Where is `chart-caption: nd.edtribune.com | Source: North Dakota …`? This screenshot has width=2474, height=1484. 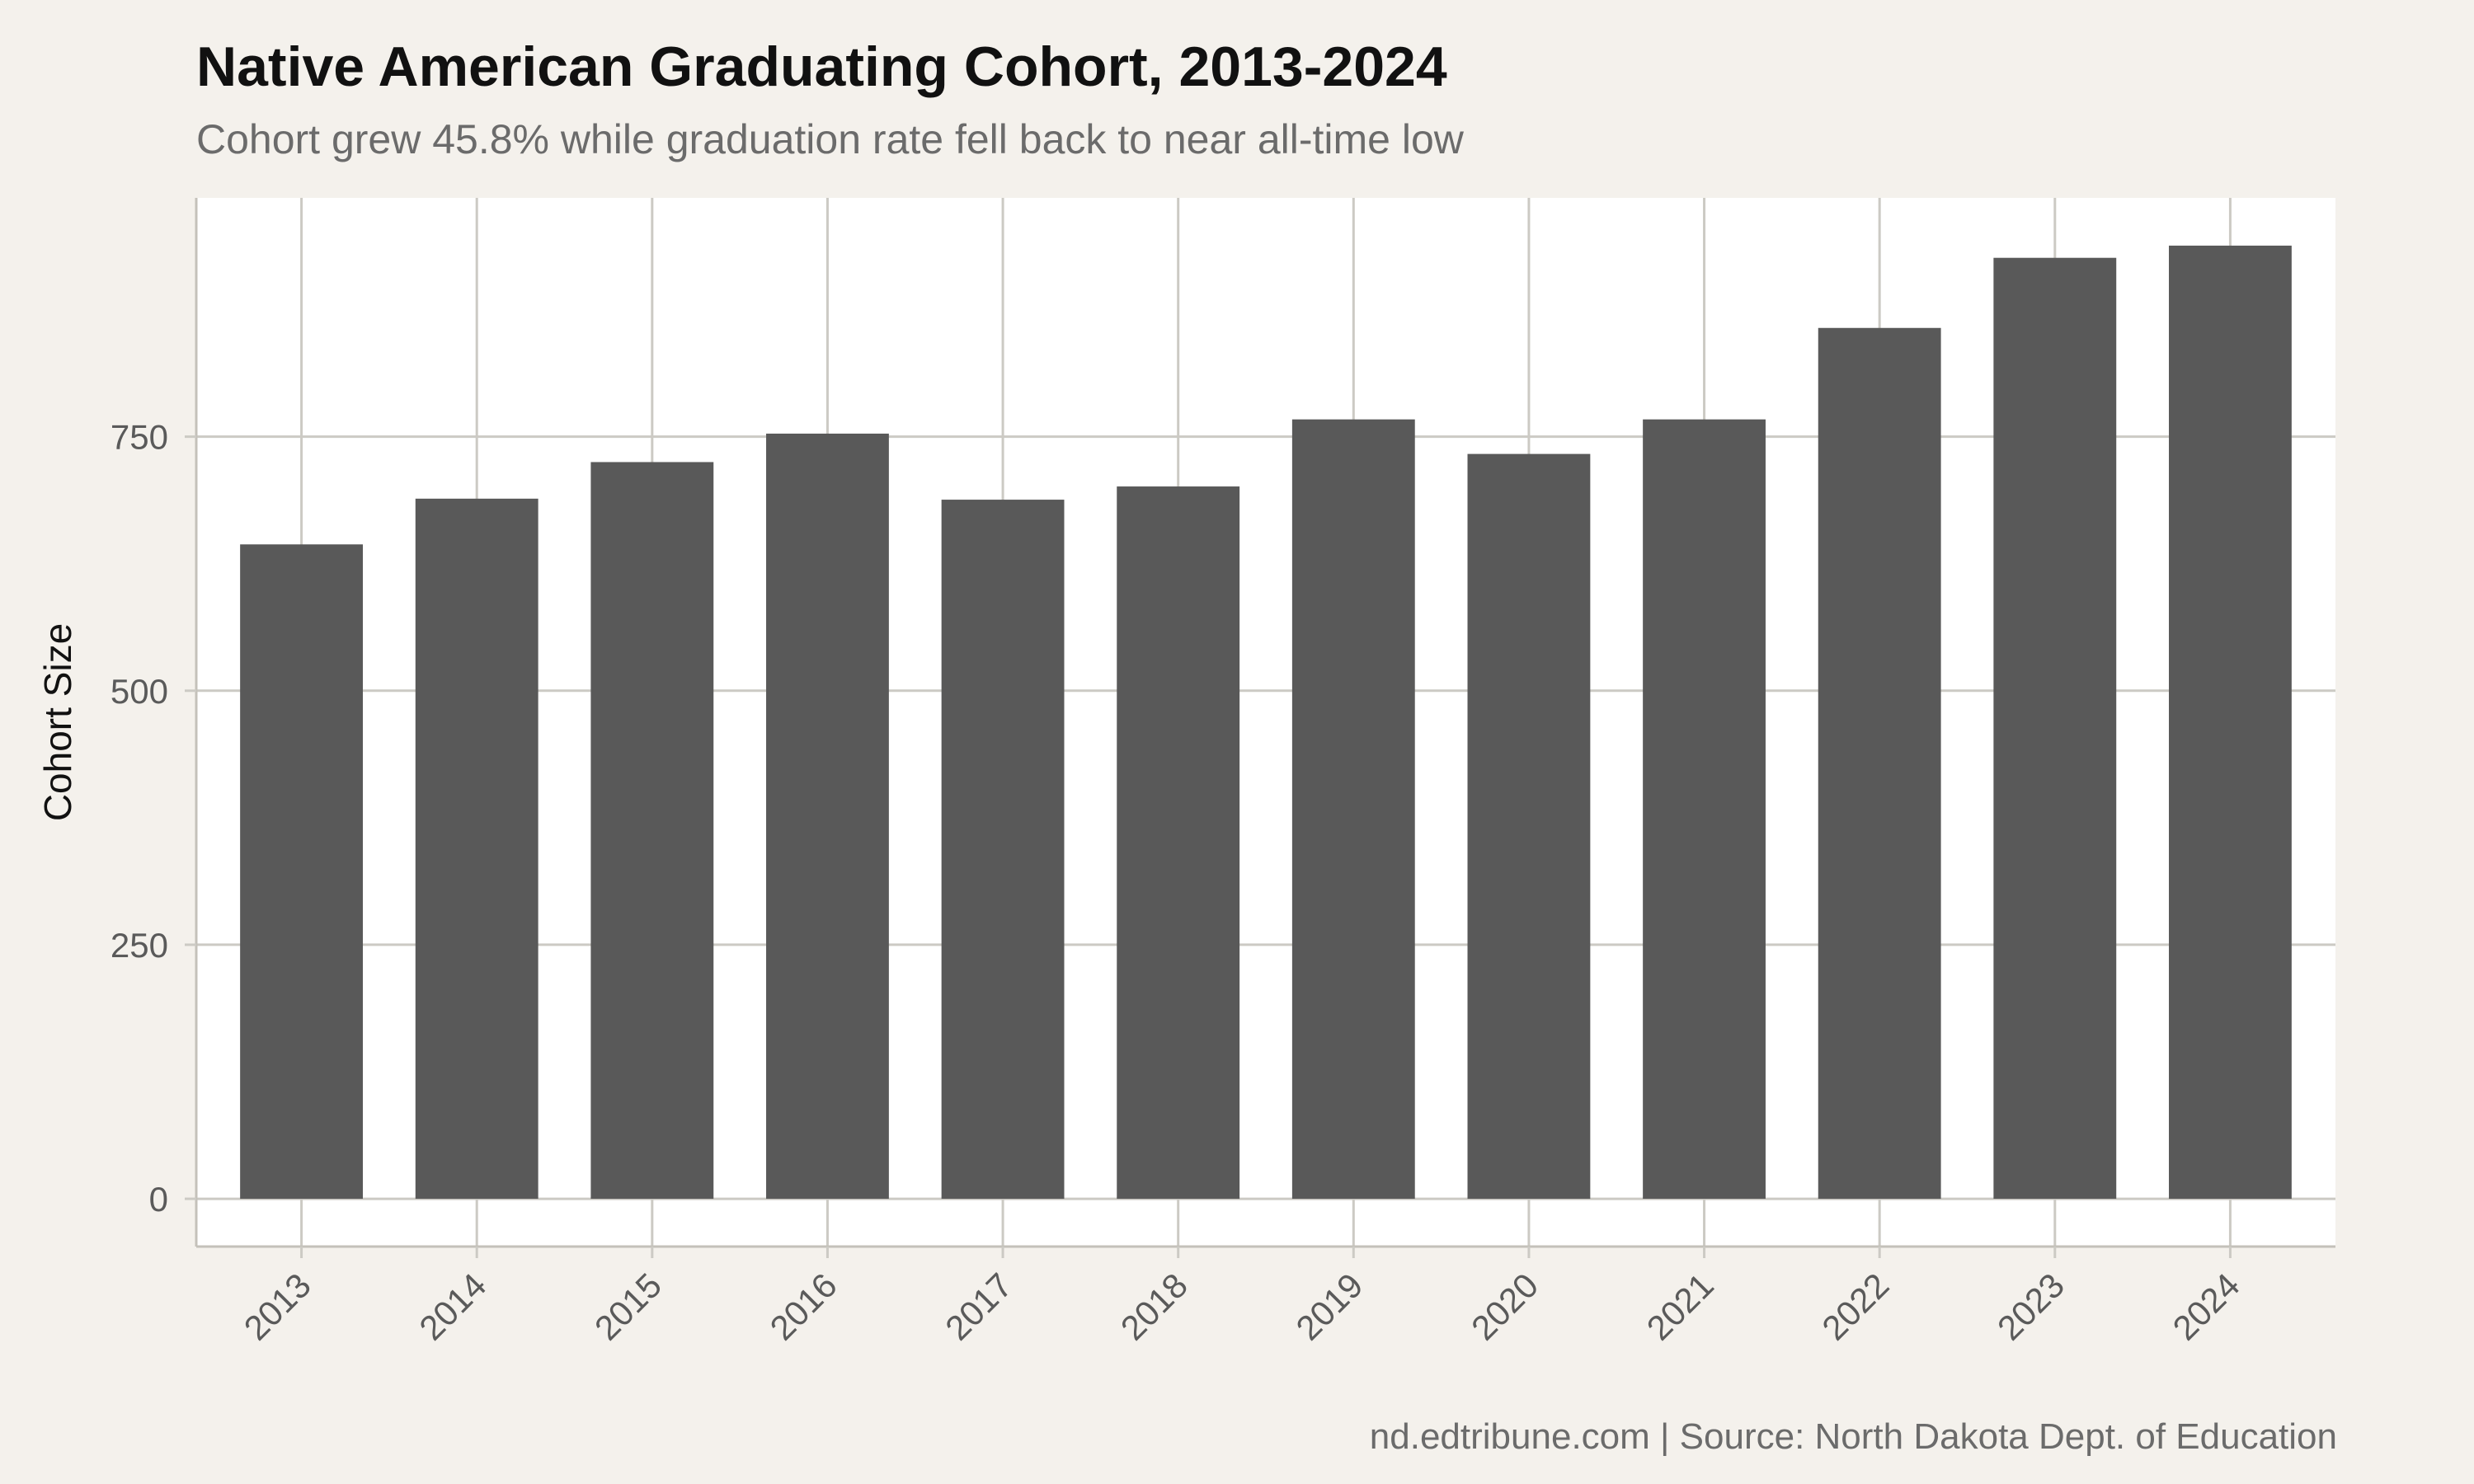 chart-caption: nd.edtribune.com | Source: North Dakota … is located at coordinates (1853, 1436).